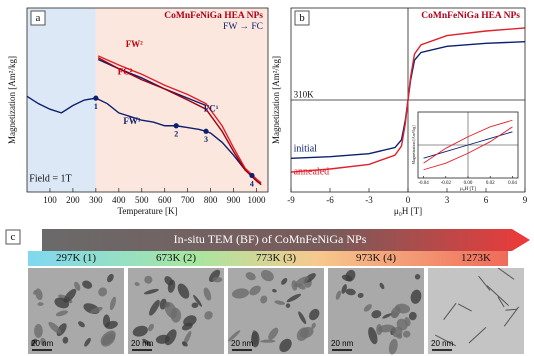 Image resolution: width=534 pixels, height=356 pixels. I want to click on temperature-band, so click(268, 258).